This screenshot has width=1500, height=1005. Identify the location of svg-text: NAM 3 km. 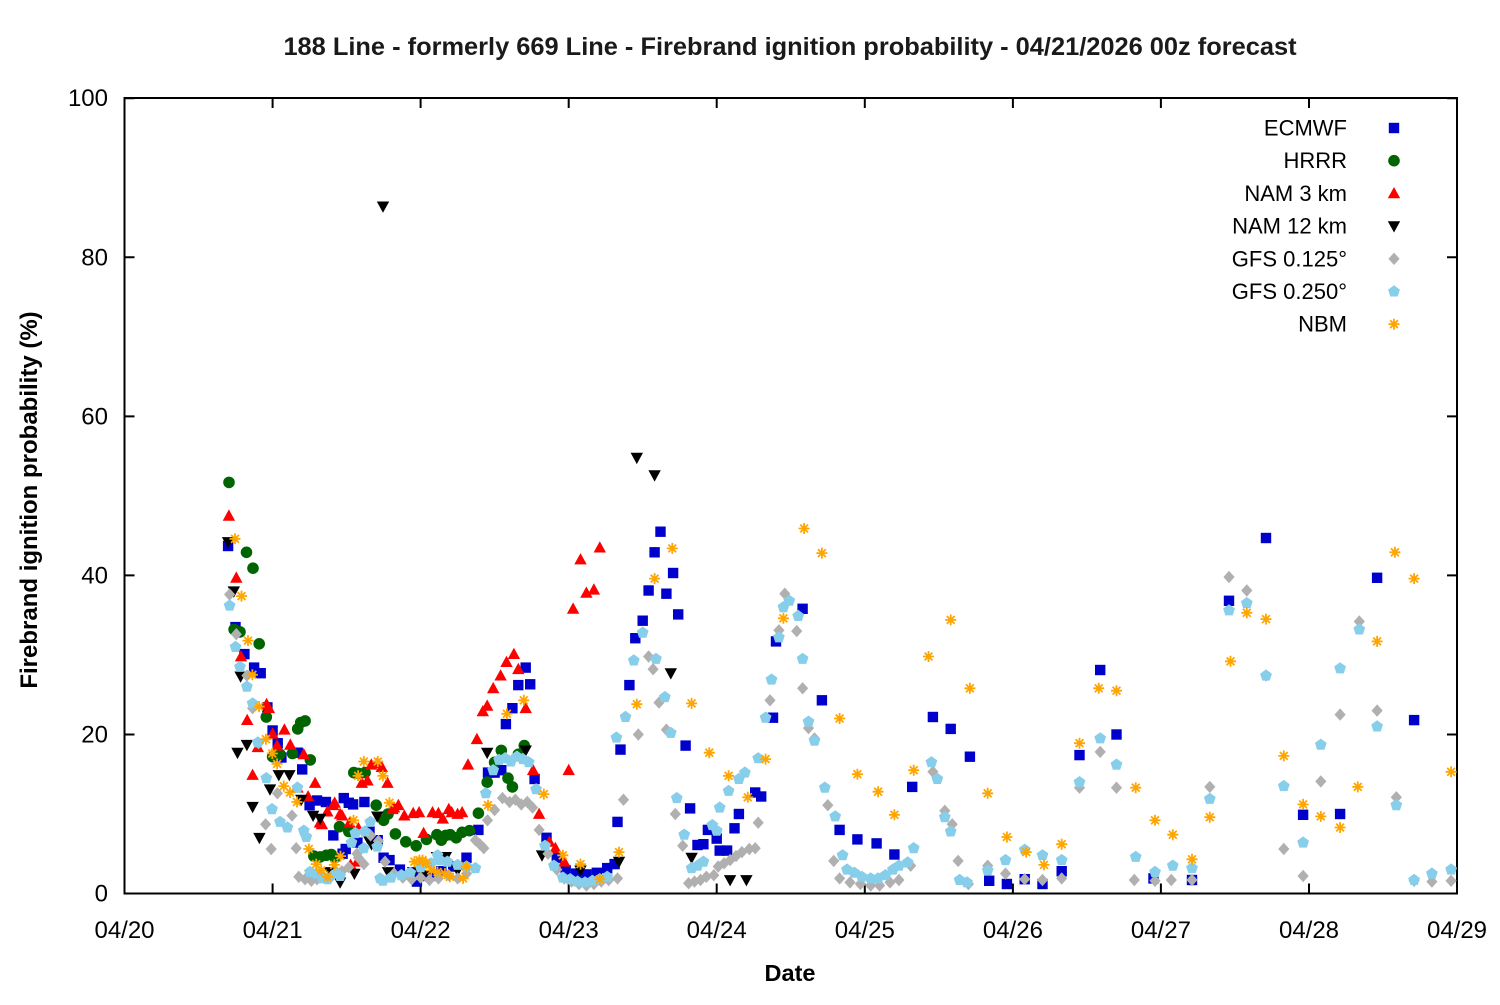
(1295, 193).